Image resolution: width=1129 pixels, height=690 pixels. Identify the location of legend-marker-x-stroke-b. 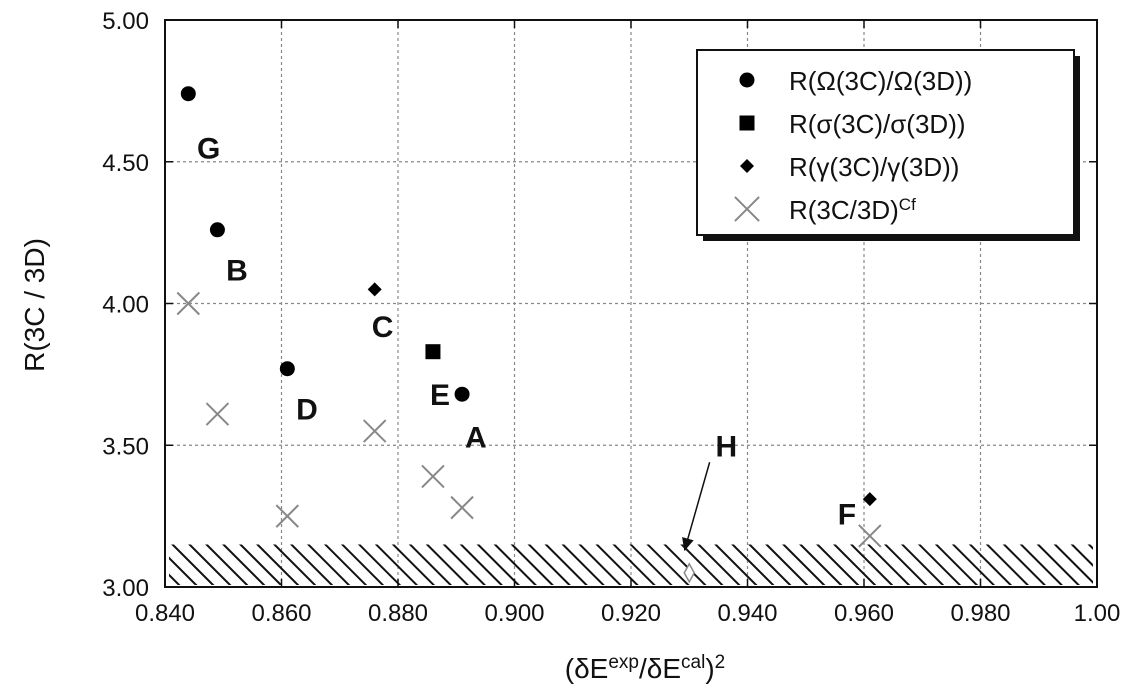
(747, 209).